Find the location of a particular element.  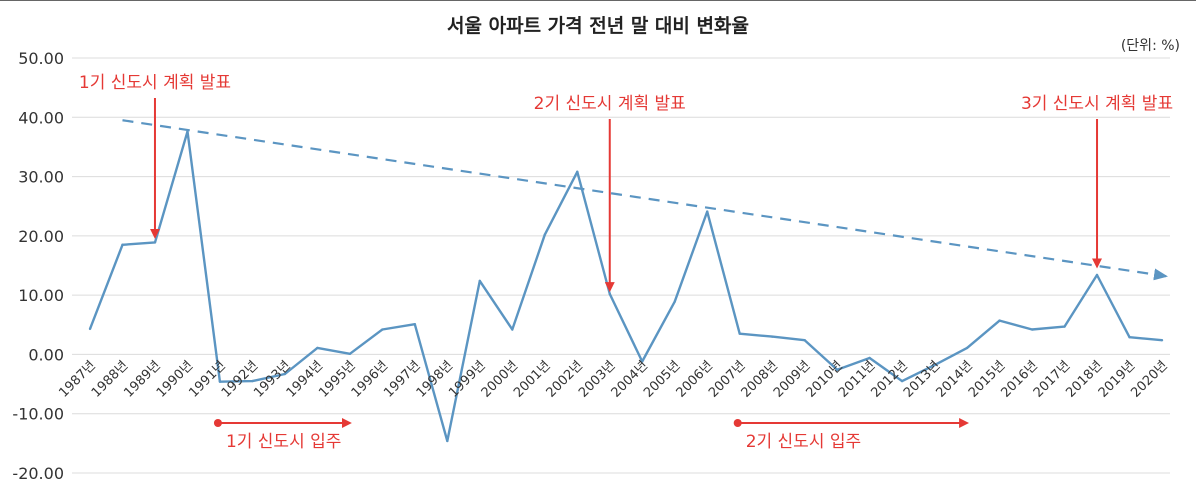

y-tick-label: 0.00 is located at coordinates (46, 354).